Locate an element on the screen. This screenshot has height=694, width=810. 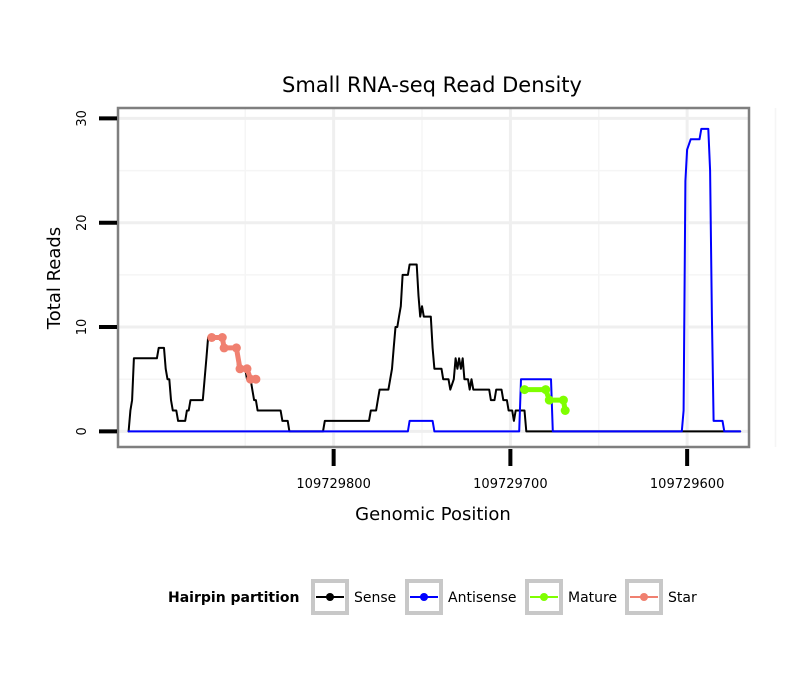
y-tick-label: 0 is located at coordinates (82, 431).